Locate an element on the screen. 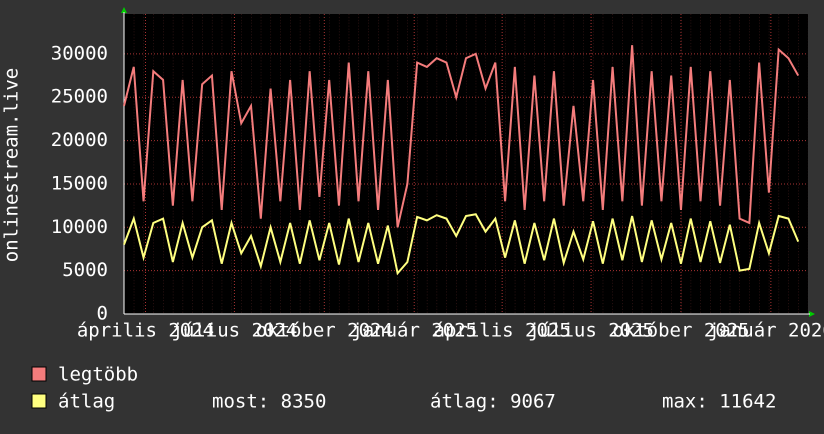 This screenshot has height=434, width=824. legend-stat: átlag: 9067 is located at coordinates (493, 402).